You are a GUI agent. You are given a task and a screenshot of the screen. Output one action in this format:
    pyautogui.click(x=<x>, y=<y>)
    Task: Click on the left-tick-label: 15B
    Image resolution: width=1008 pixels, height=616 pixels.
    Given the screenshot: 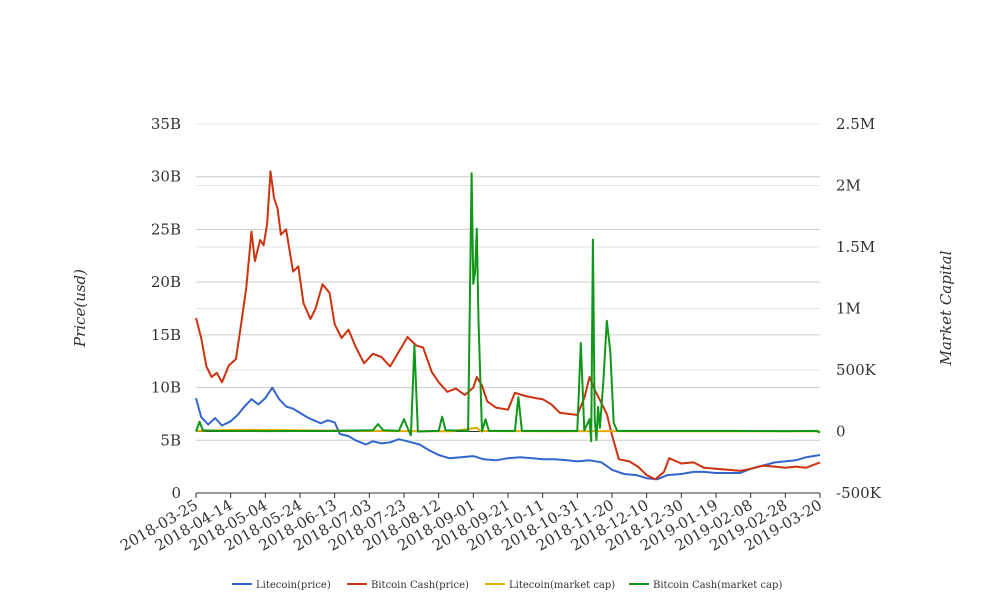 What is the action you would take?
    pyautogui.click(x=166, y=335)
    